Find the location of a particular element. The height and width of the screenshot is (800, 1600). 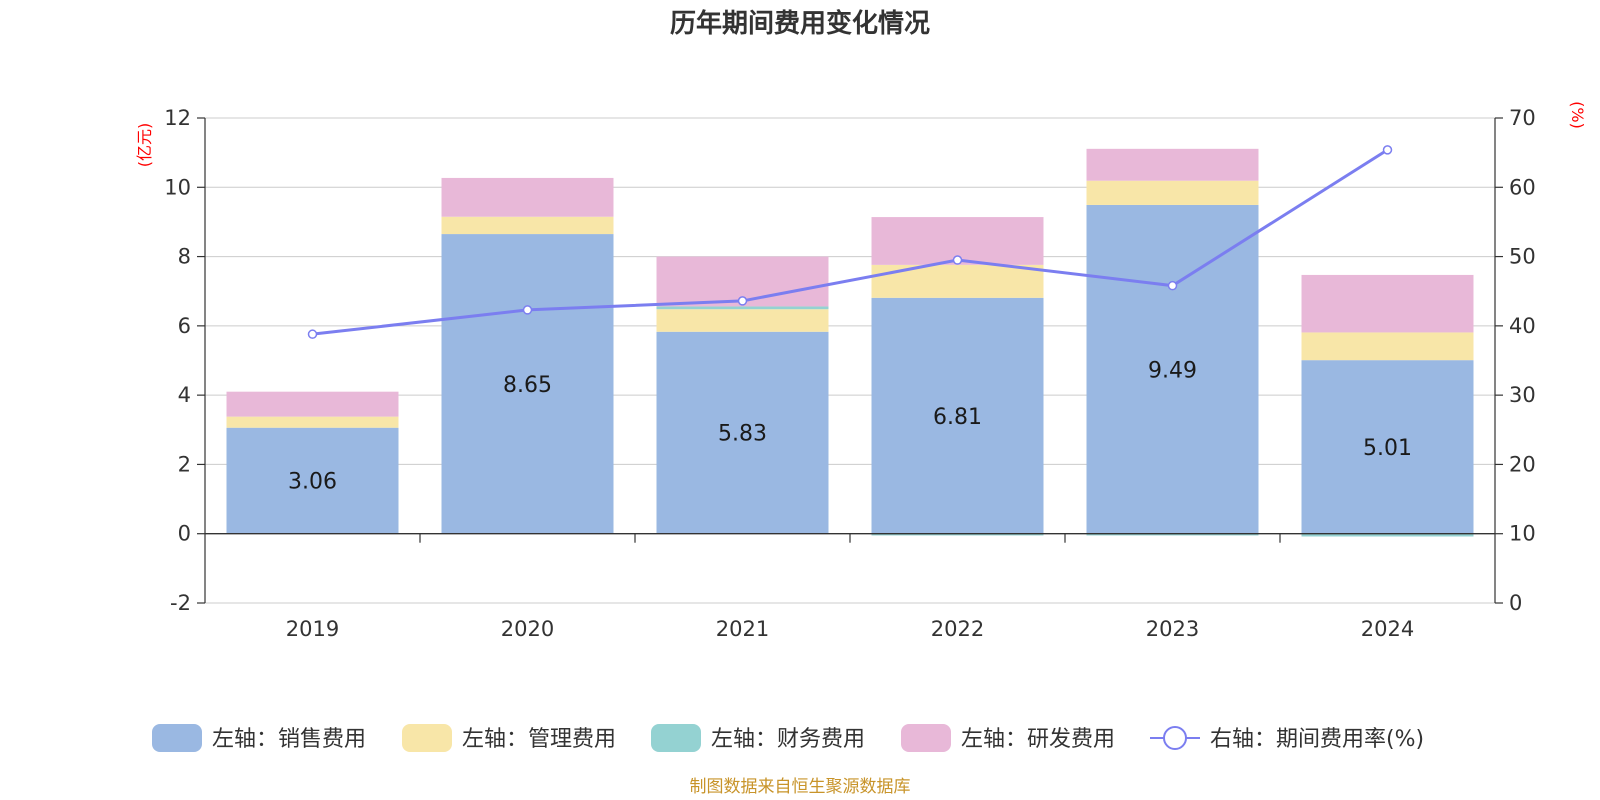

bar-value-label: 9.49 is located at coordinates (1172, 370).